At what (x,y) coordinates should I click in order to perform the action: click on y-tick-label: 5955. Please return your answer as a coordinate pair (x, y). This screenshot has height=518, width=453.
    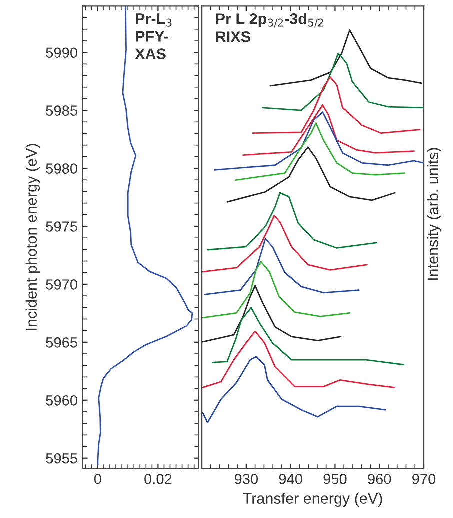
    Looking at the image, I should click on (62, 458).